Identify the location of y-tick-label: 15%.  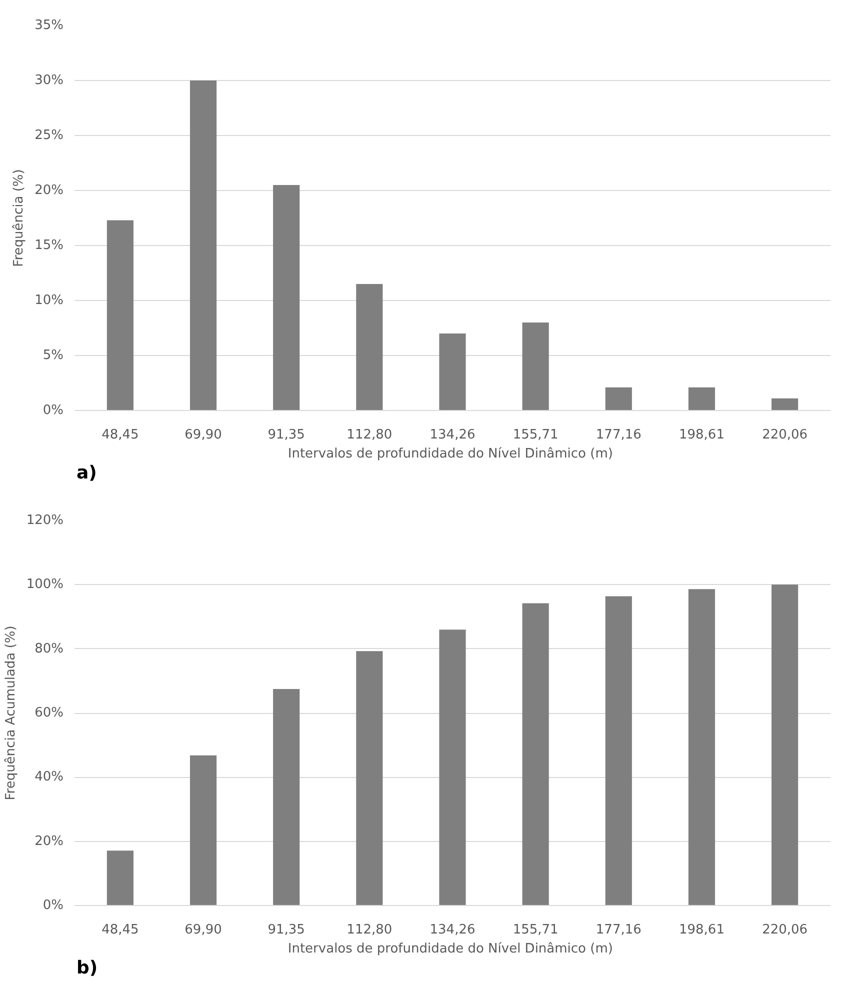
(49, 245).